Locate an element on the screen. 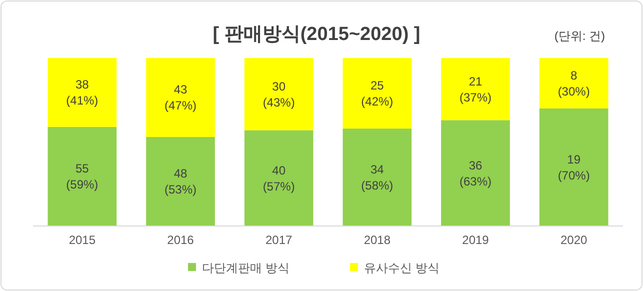 This screenshot has height=291, width=643. data-label: 40 (57%) is located at coordinates (278, 178).